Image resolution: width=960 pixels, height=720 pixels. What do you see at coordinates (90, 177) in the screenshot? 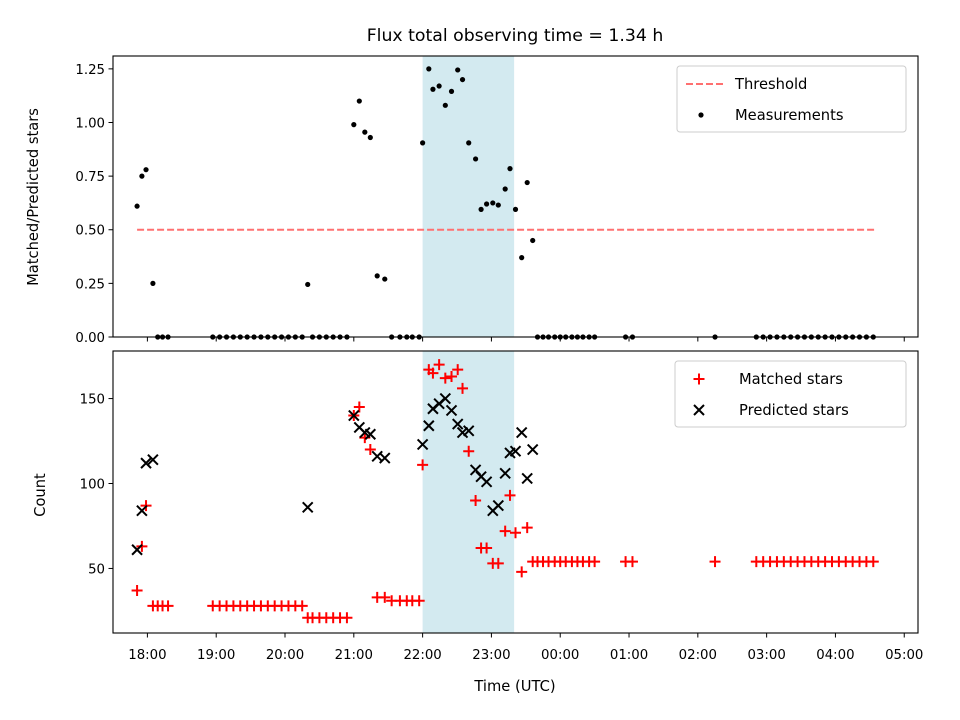
I see `top-y-tick-label: 0.75` at bounding box center [90, 177].